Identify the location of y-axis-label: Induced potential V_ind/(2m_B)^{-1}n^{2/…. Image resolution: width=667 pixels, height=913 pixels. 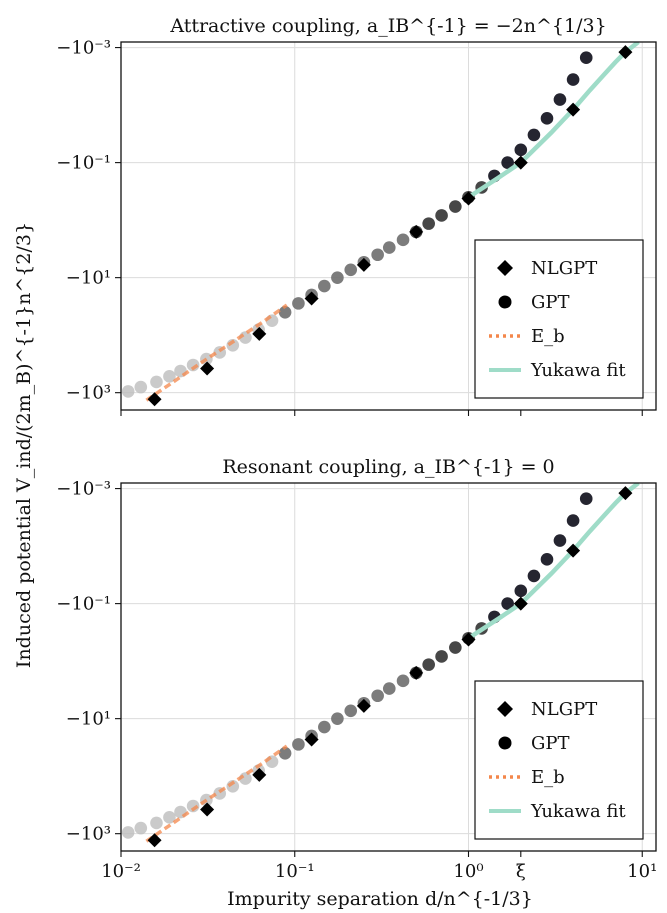
(24, 445).